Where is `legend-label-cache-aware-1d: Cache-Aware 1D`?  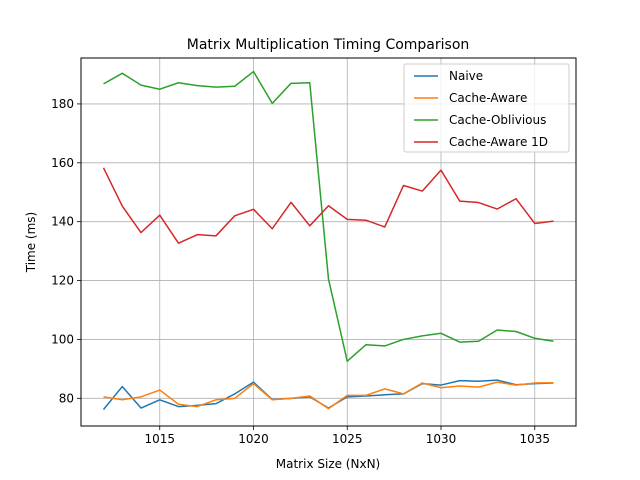 legend-label-cache-aware-1d: Cache-Aware 1D is located at coordinates (498, 142).